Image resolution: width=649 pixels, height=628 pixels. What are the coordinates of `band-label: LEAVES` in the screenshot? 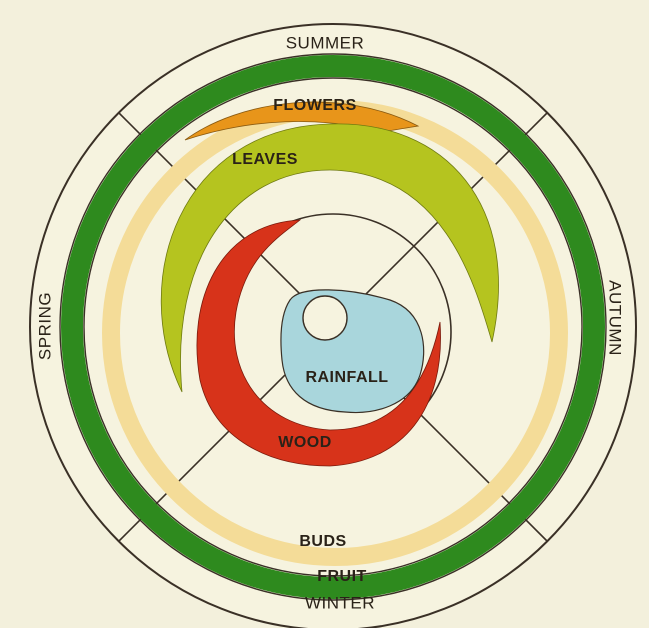 It's located at (265, 159).